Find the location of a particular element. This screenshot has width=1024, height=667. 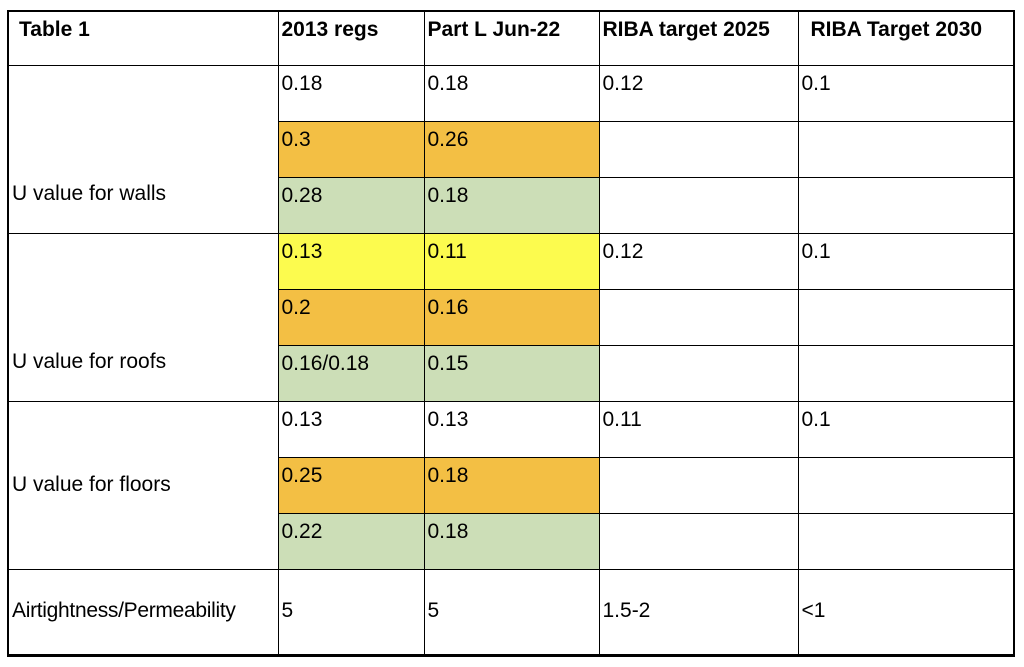

column-header-riba-2030: RIBA Target 2030 is located at coordinates (906, 38).